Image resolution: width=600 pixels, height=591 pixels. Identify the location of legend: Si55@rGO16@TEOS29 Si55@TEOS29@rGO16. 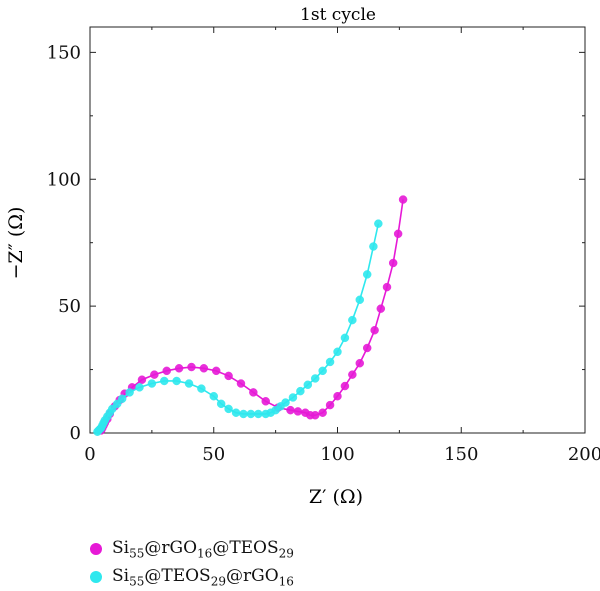
(192, 563).